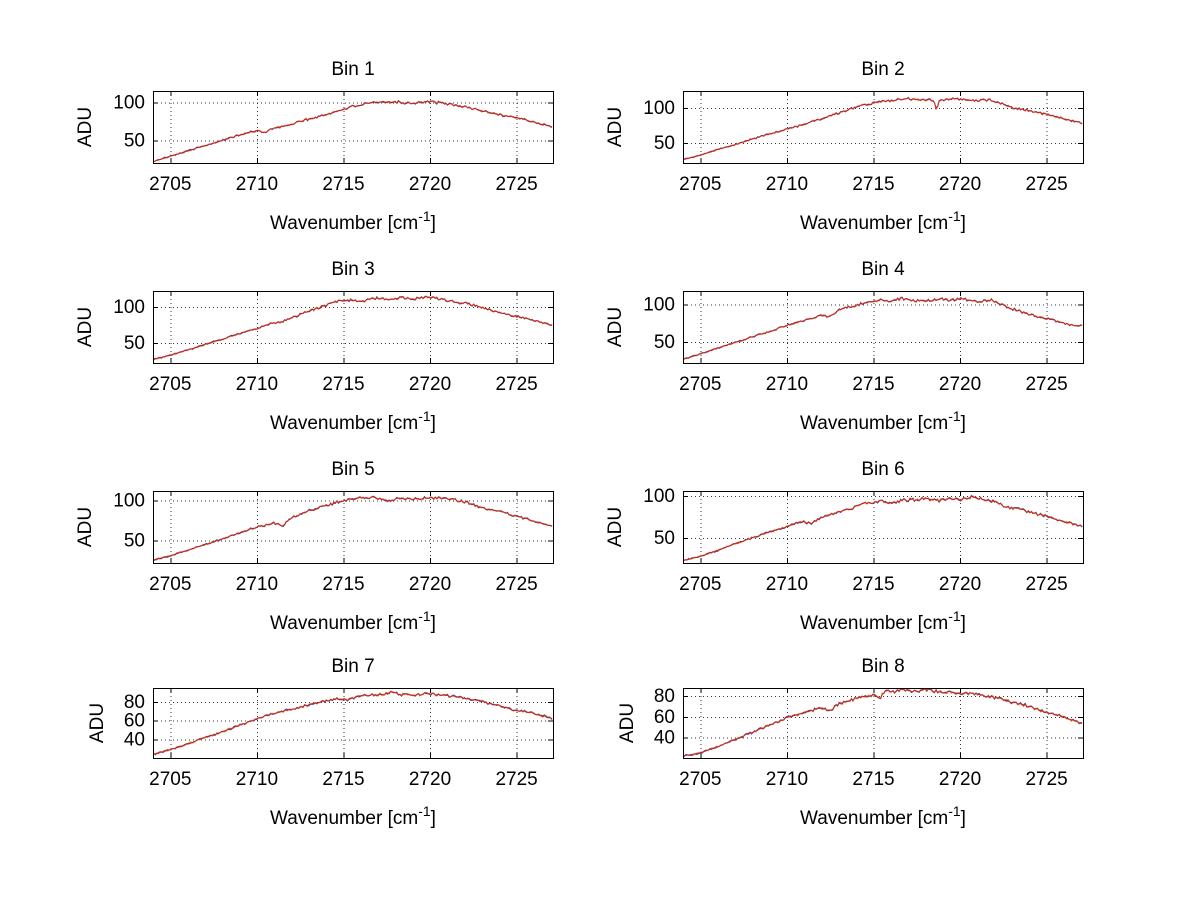  I want to click on subplot-title: Bin 7, so click(352, 666).